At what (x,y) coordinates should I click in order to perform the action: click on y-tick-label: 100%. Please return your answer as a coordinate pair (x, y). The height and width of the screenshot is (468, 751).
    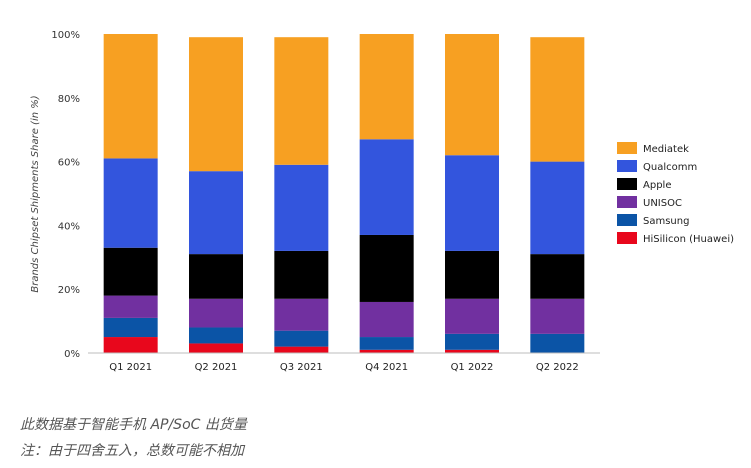
    Looking at the image, I should click on (65, 35).